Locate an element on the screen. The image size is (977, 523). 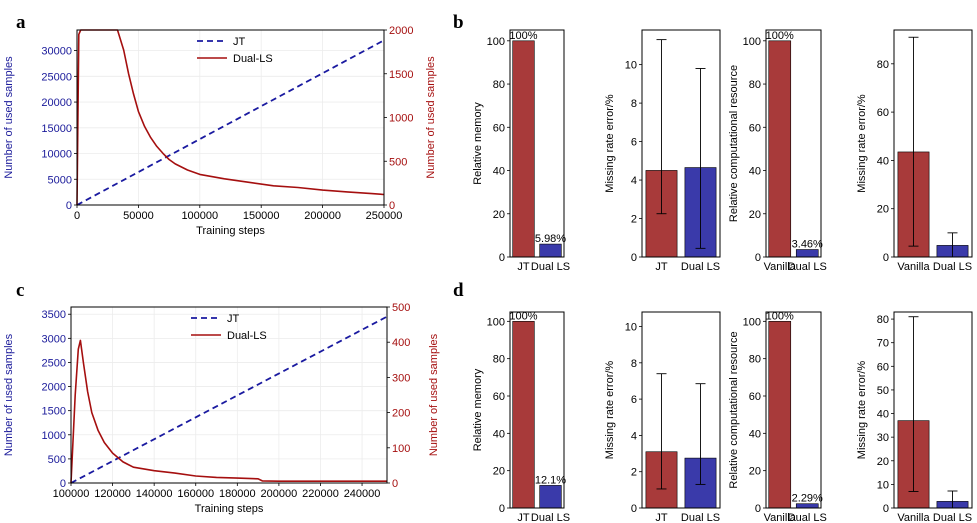
y-tick-label: 4 is located at coordinates (634, 181).